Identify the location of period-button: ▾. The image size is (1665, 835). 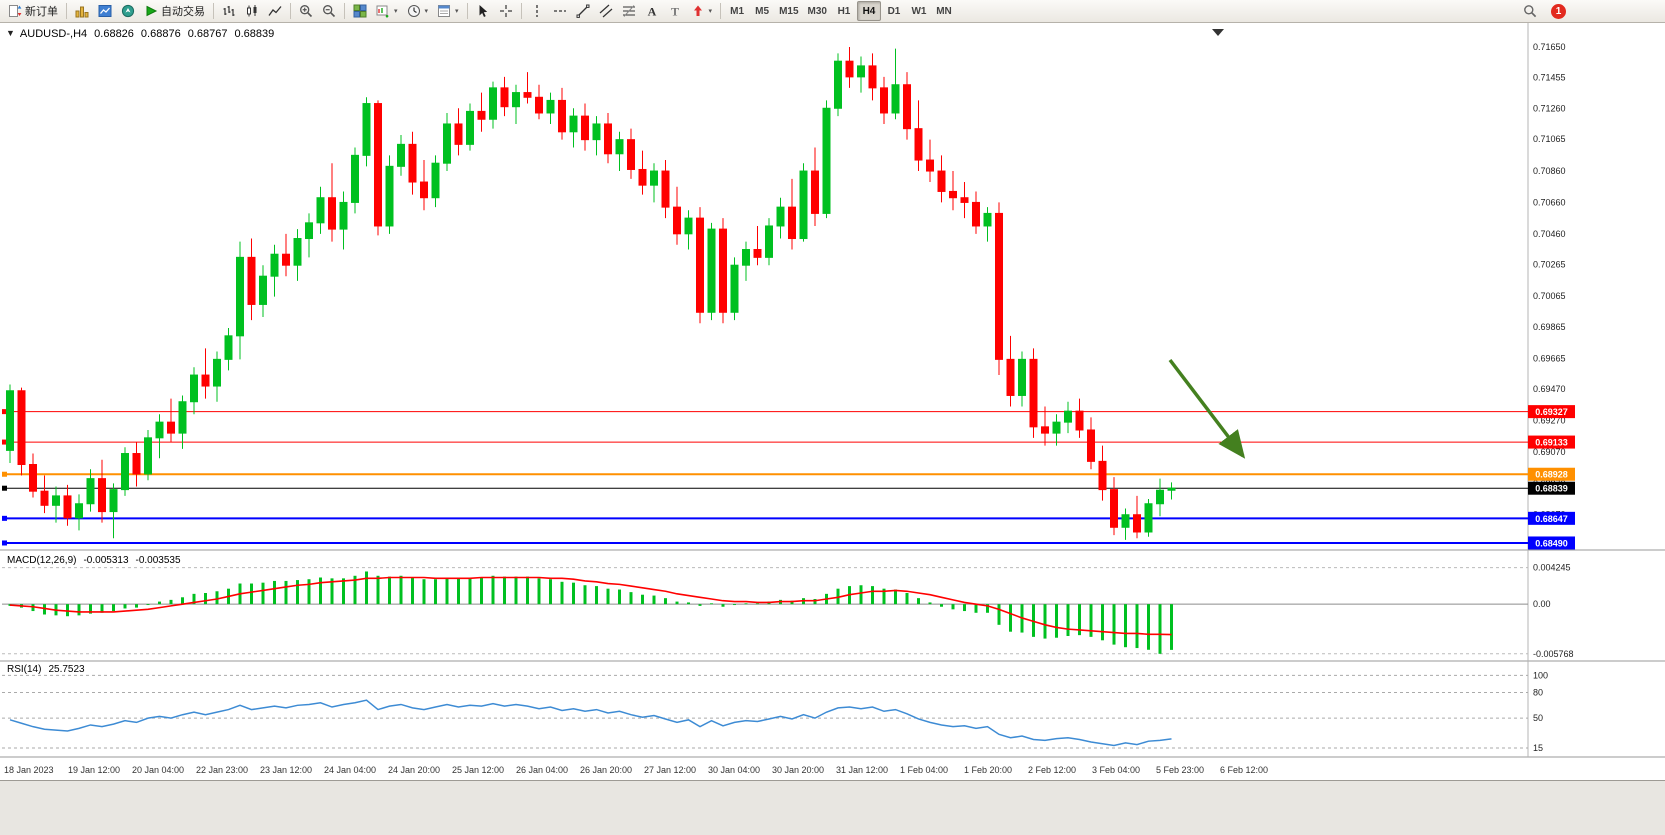
(418, 11).